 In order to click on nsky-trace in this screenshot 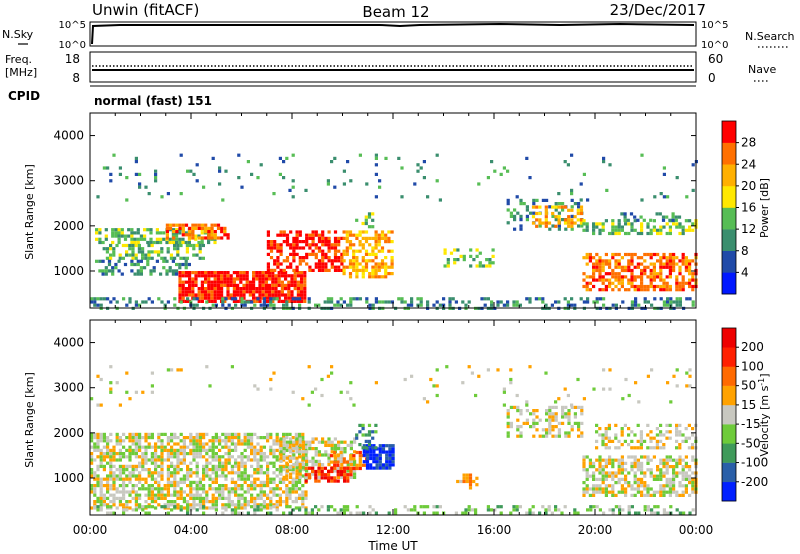, I will do `click(393, 33)`.